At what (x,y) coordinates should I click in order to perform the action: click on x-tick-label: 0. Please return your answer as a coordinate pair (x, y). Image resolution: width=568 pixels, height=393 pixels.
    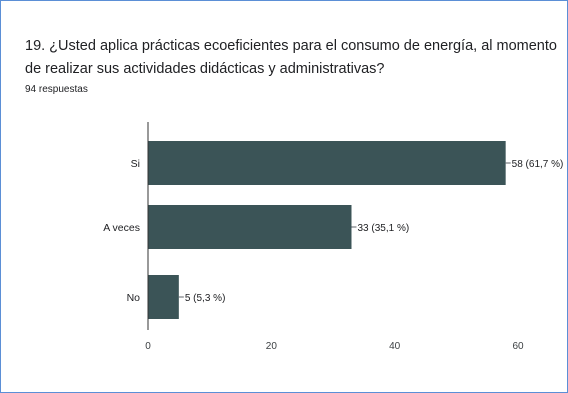
    Looking at the image, I should click on (148, 346).